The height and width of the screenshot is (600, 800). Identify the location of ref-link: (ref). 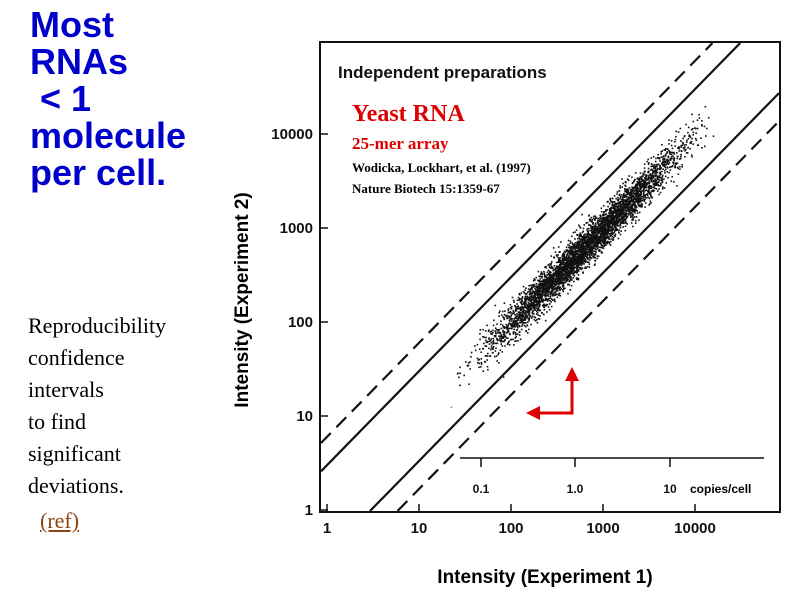
(60, 520).